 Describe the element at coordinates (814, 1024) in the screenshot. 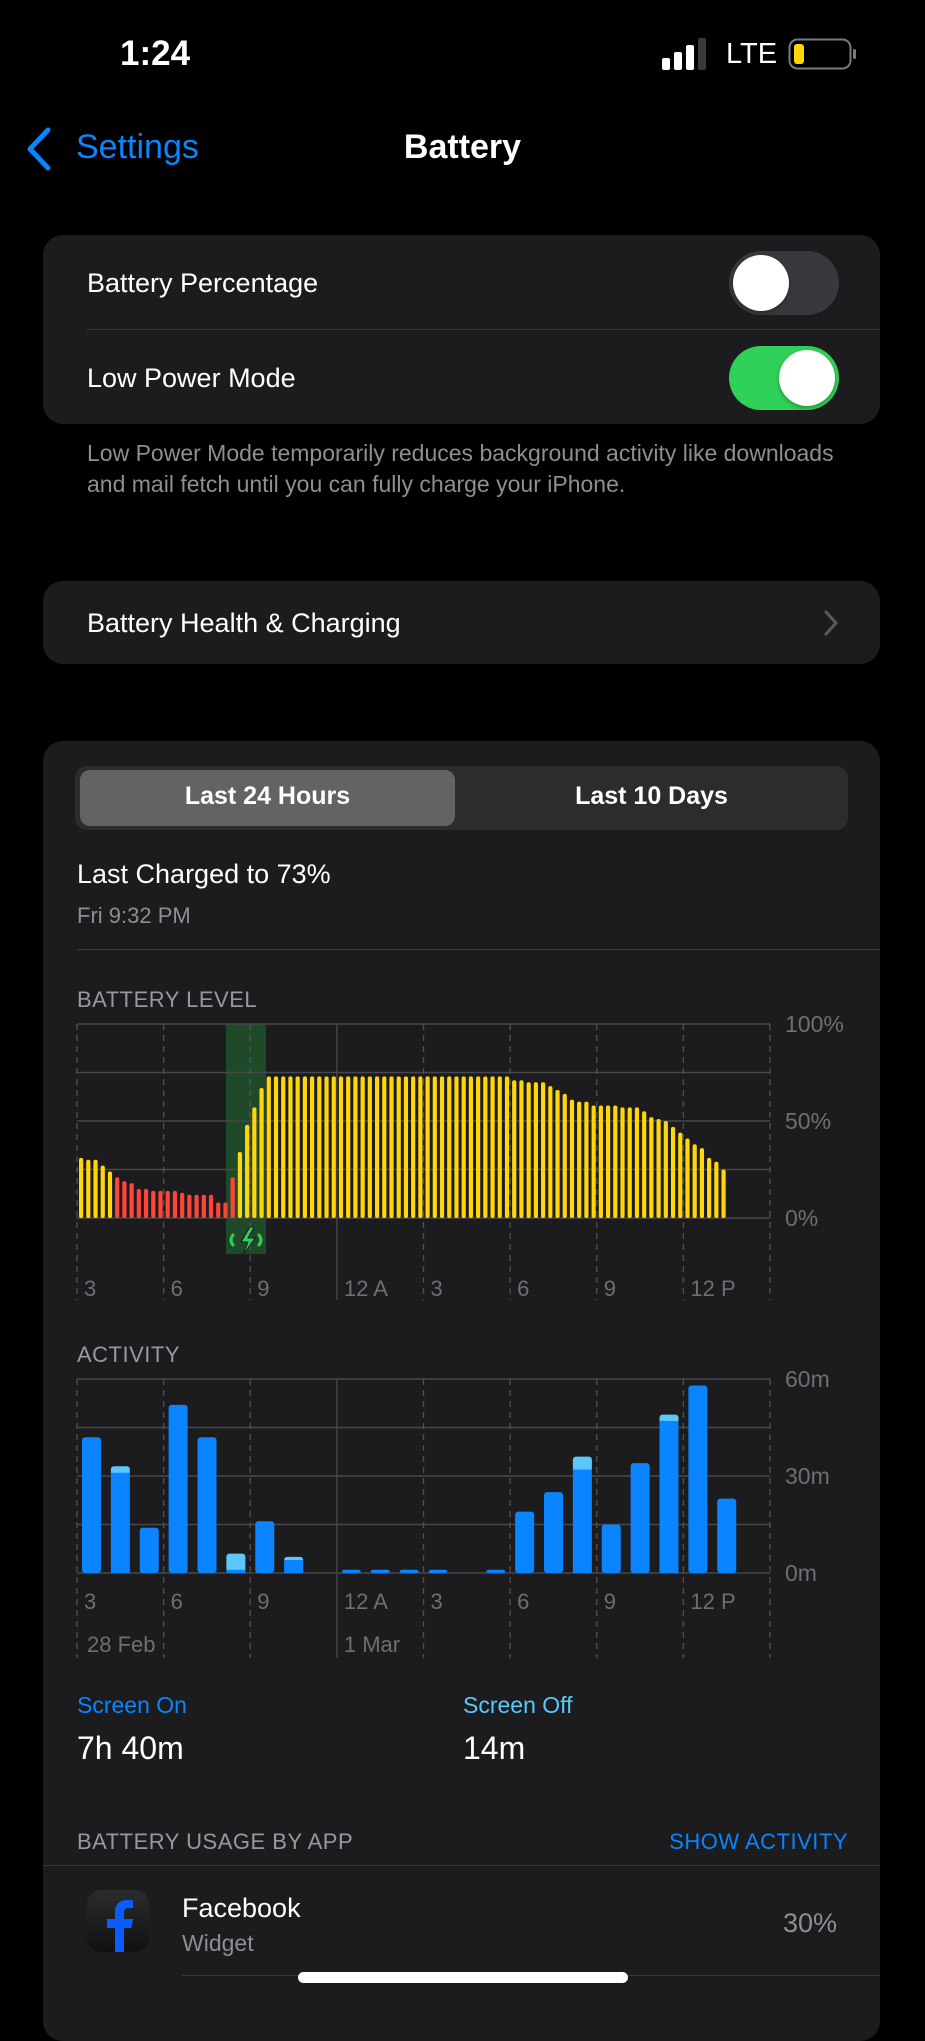

I see `y-tick-label: 100%` at that location.